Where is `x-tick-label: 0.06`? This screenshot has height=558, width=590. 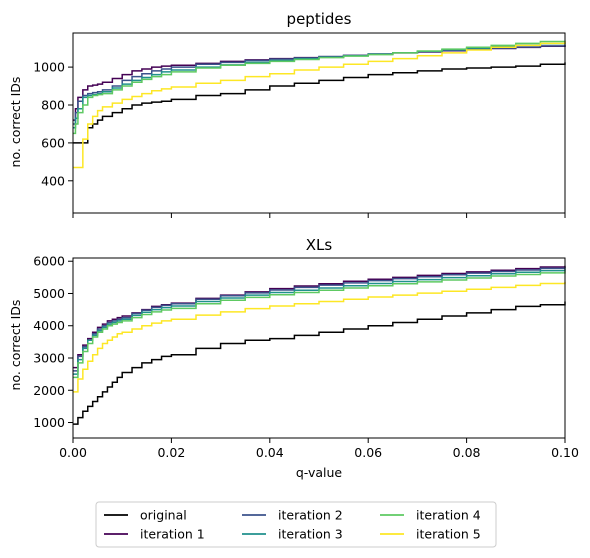 x-tick-label: 0.06 is located at coordinates (368, 452).